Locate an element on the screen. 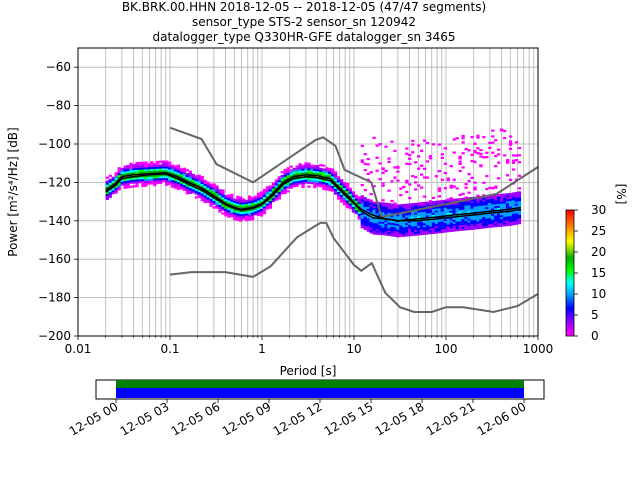 Image resolution: width=640 pixels, height=480 pixels. colorbar-tick-label: 15 is located at coordinates (598, 273).